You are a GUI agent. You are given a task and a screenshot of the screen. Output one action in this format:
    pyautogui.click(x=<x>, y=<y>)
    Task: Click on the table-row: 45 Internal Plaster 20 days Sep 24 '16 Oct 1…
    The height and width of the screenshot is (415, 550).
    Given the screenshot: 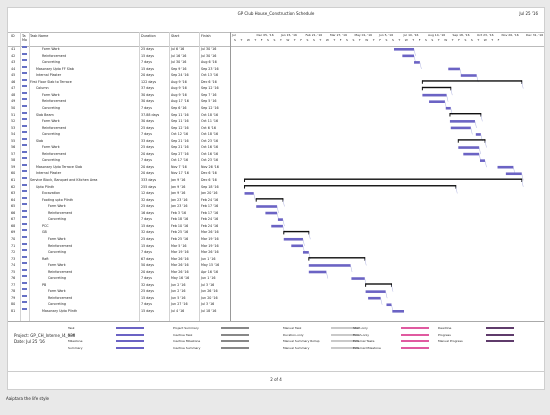 What is the action you would take?
    pyautogui.click(x=119, y=75)
    